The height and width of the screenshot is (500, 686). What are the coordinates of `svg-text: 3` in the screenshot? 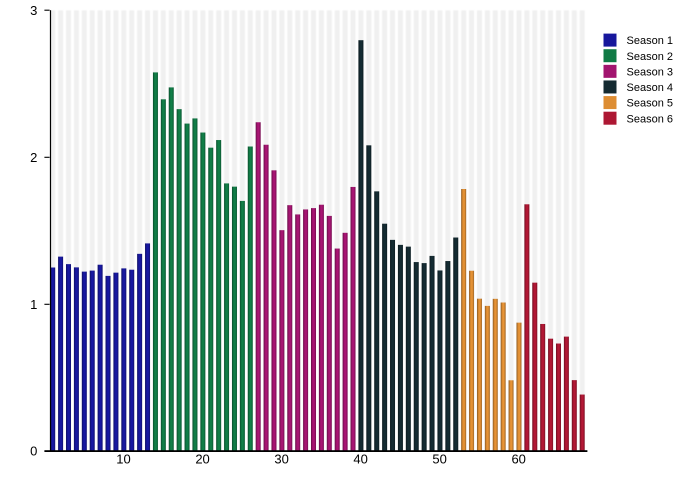 It's located at (33, 10).